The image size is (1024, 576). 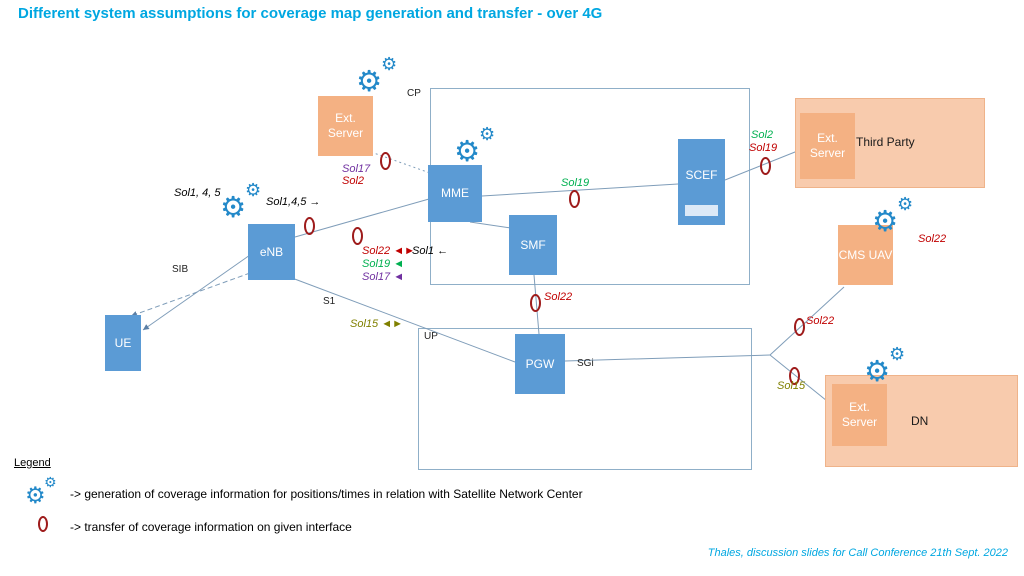 I want to click on label-sol145-arrow: Sol1,4,5 →, so click(x=293, y=202).